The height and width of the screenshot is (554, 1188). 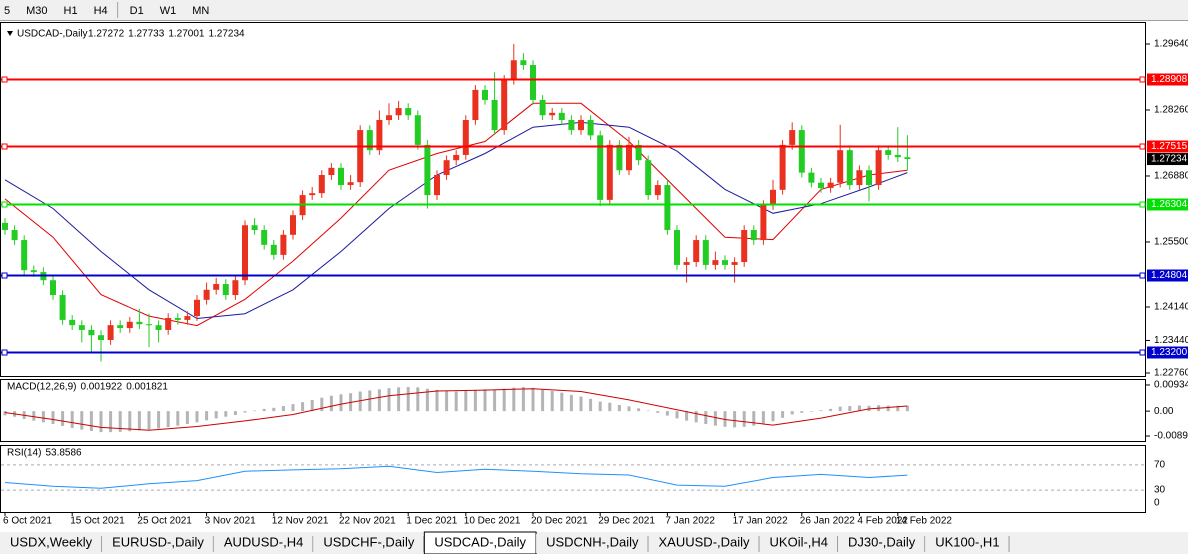 What do you see at coordinates (137, 11) in the screenshot?
I see `timeframe-button: D1` at bounding box center [137, 11].